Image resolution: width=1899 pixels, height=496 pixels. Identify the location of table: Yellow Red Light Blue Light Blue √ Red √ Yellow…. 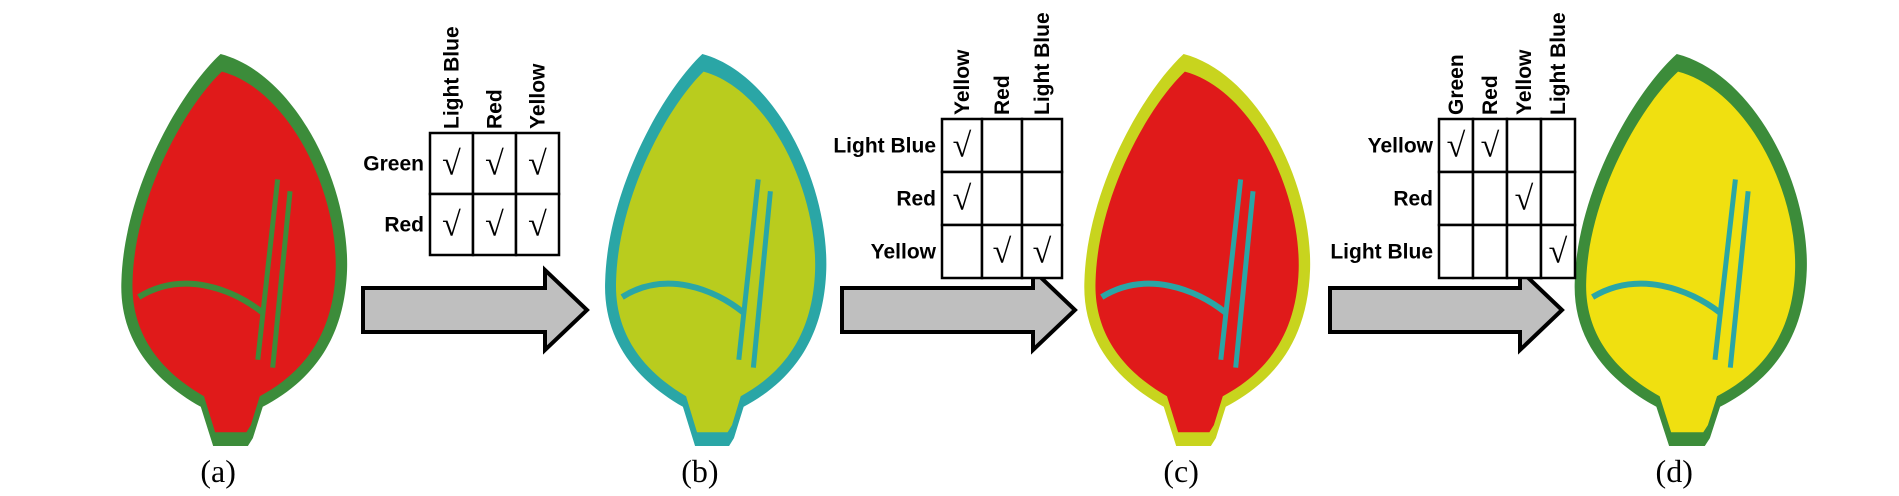
(948, 146).